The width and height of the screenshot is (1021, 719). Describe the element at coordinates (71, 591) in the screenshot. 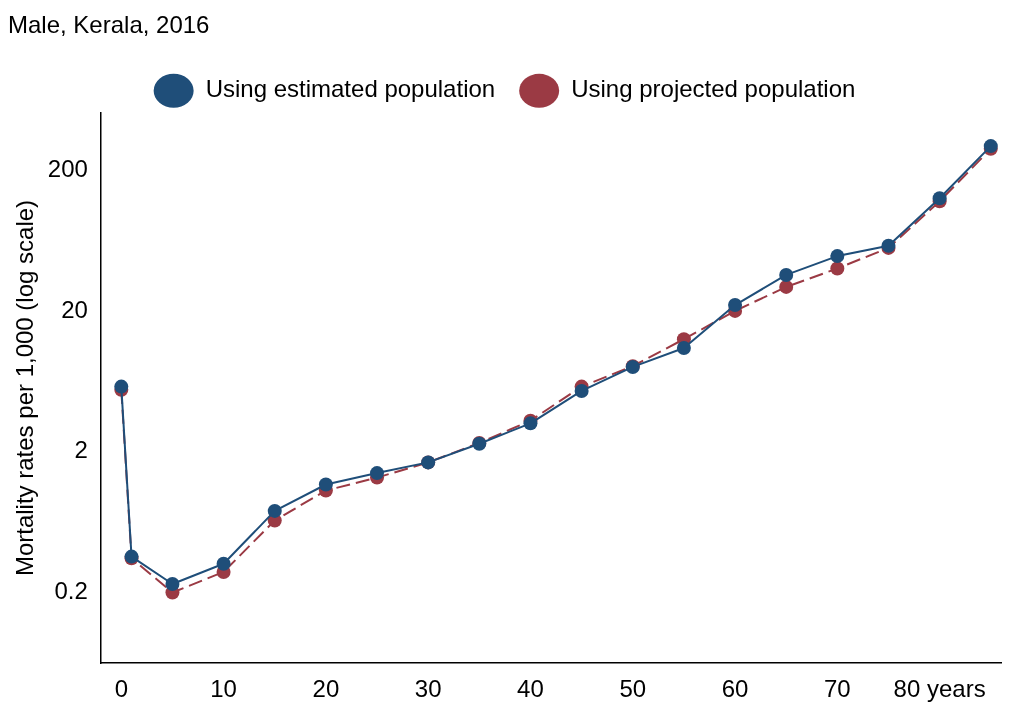

I see `y-tick-label: 0.2` at that location.